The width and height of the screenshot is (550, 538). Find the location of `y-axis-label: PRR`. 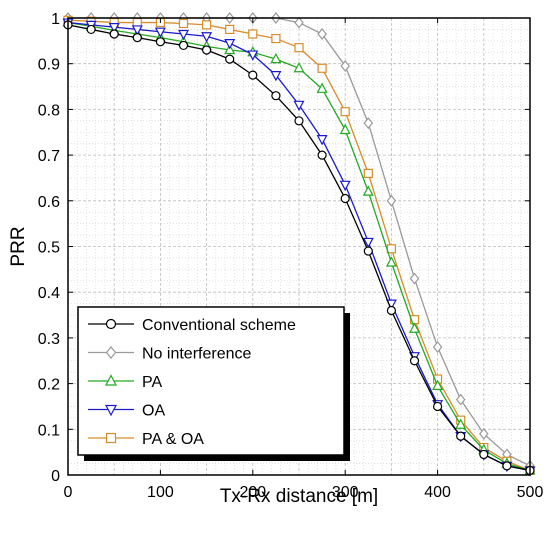

y-axis-label: PRR is located at coordinates (18, 246).